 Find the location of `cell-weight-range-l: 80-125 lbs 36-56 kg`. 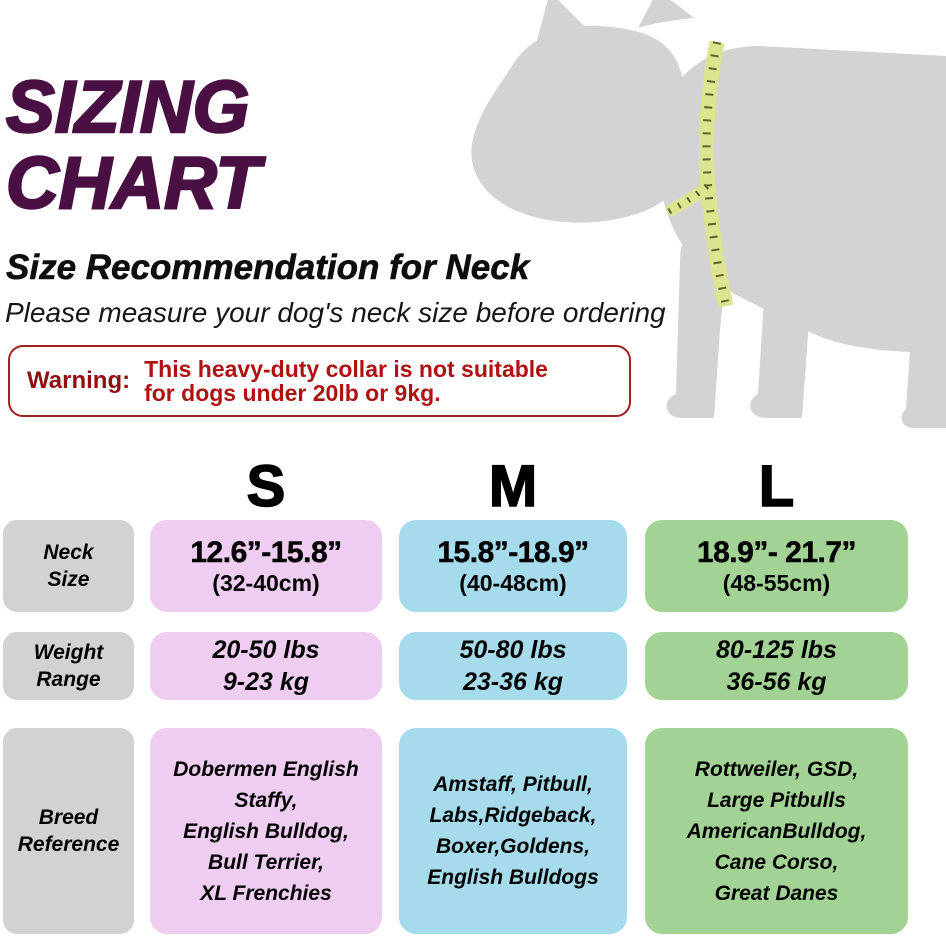

cell-weight-range-l: 80-125 lbs 36-56 kg is located at coordinates (776, 666).